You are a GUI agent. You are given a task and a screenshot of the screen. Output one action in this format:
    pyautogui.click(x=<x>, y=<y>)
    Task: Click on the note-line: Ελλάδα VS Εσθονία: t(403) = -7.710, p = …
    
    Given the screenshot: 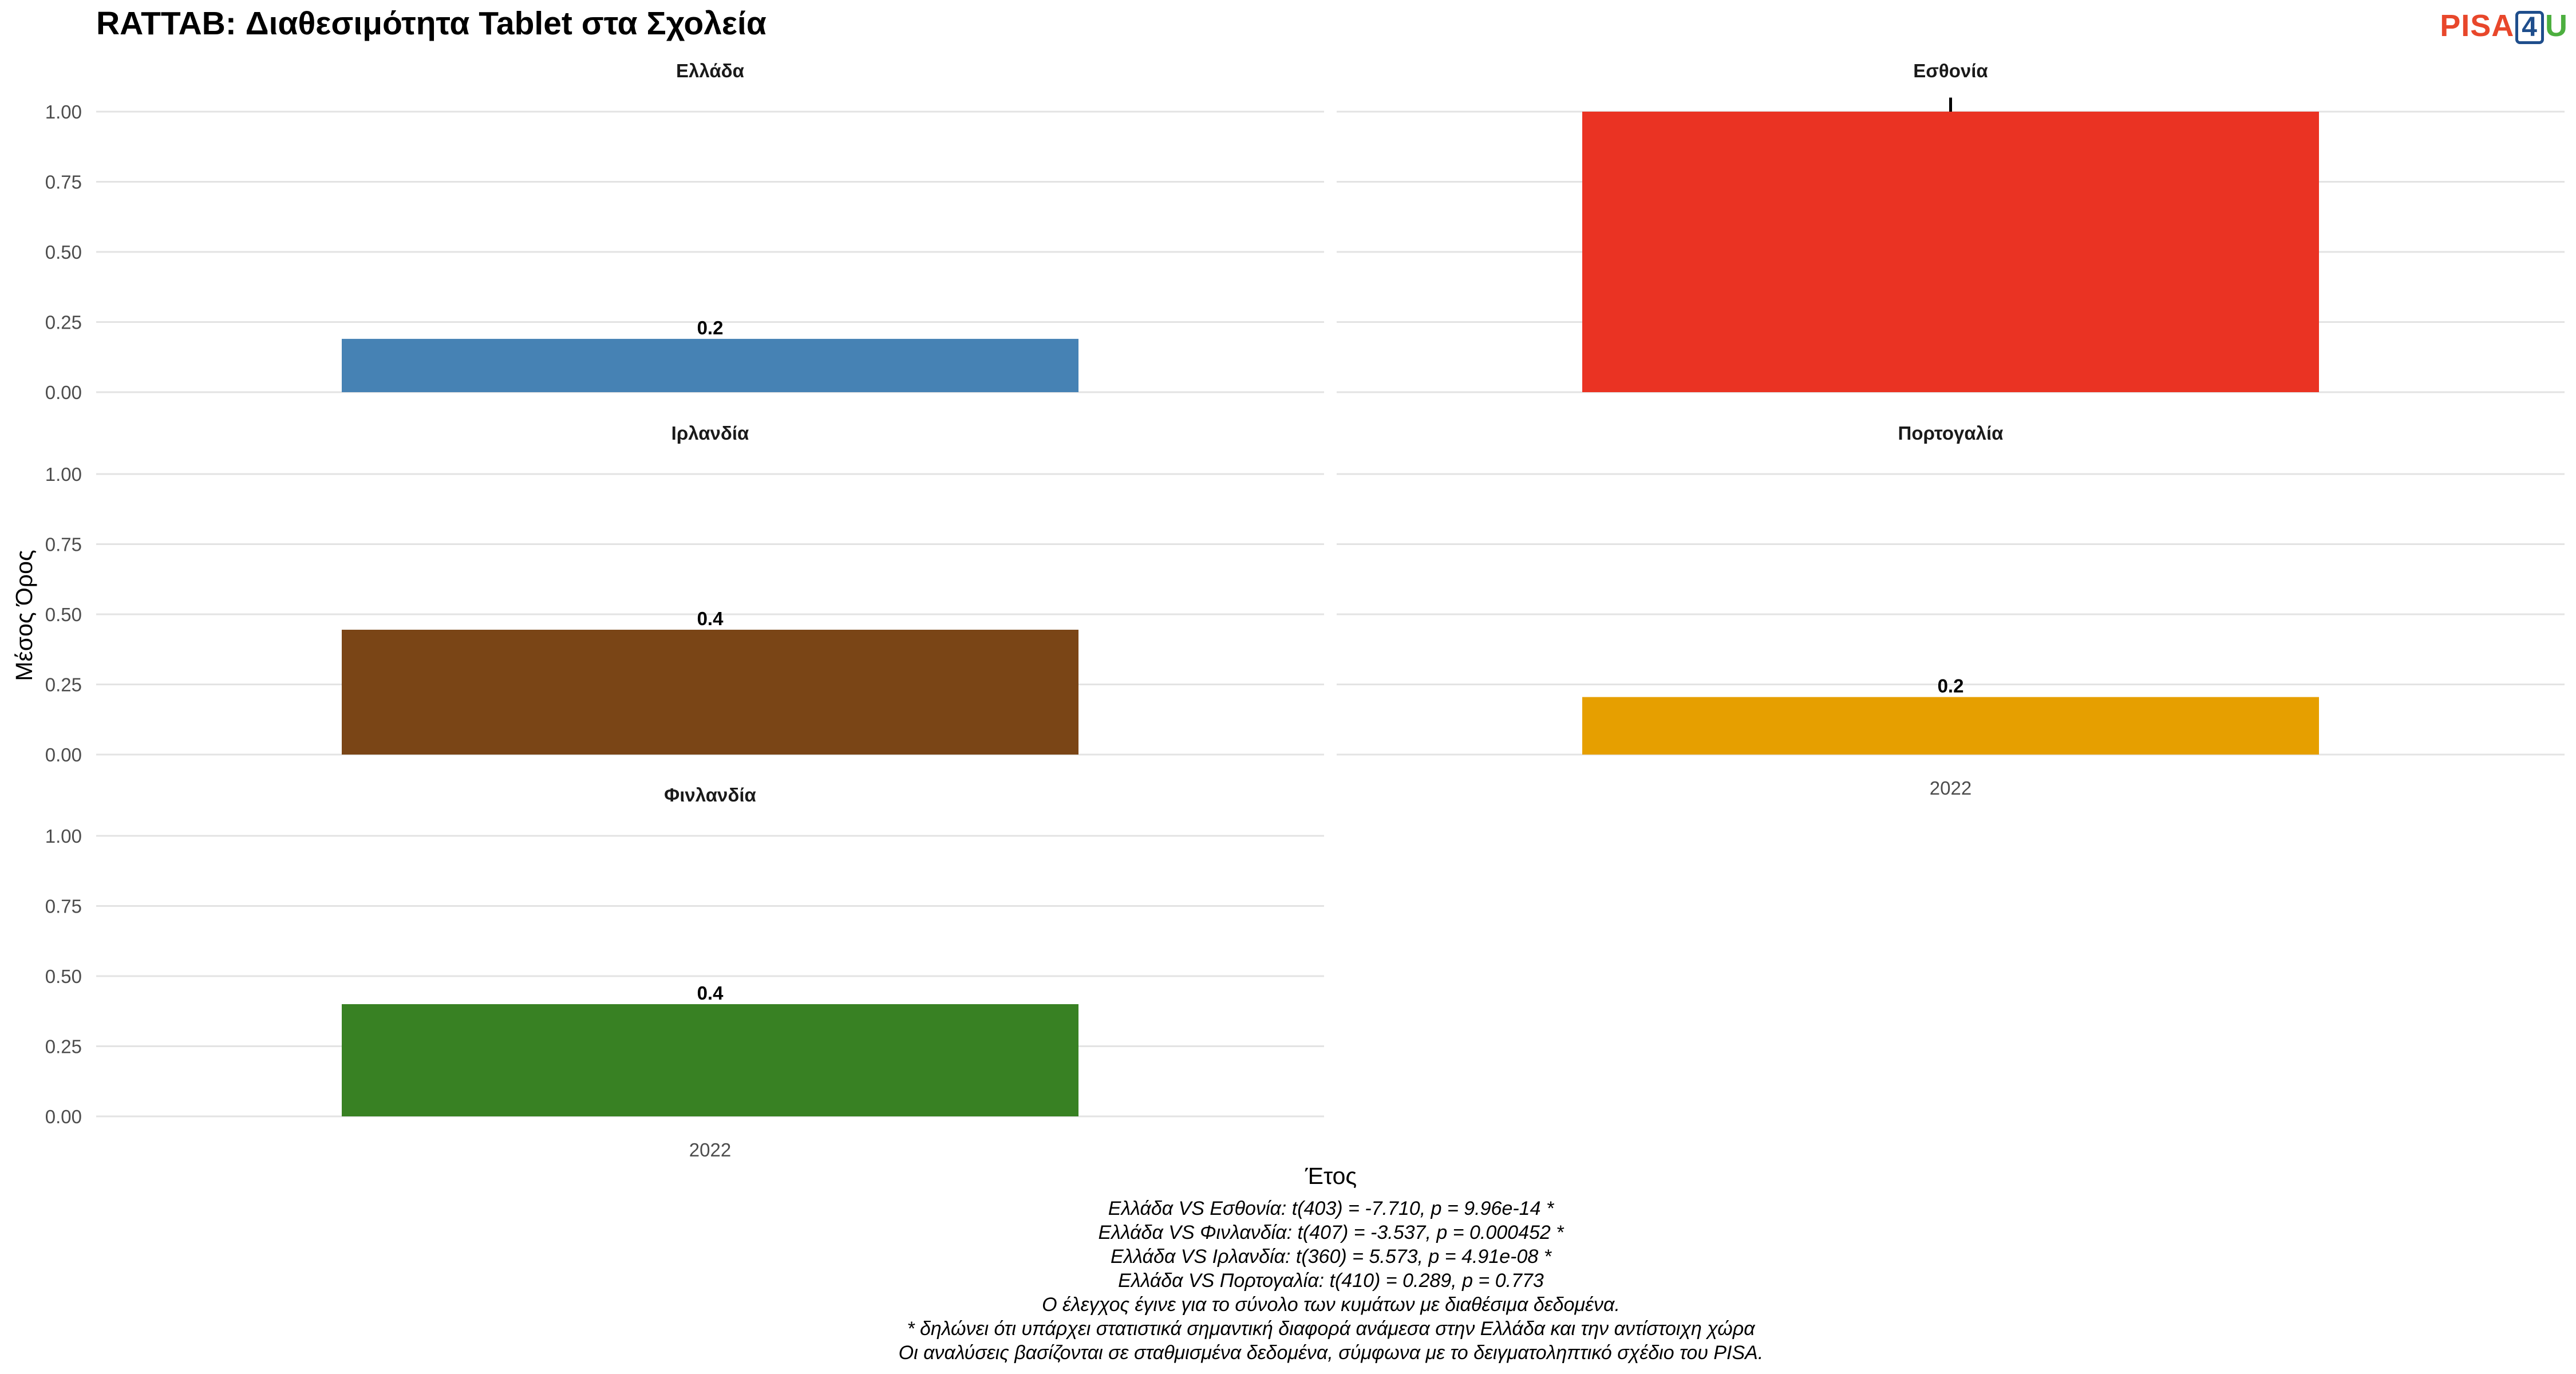 What is the action you would take?
    pyautogui.click(x=1331, y=1208)
    